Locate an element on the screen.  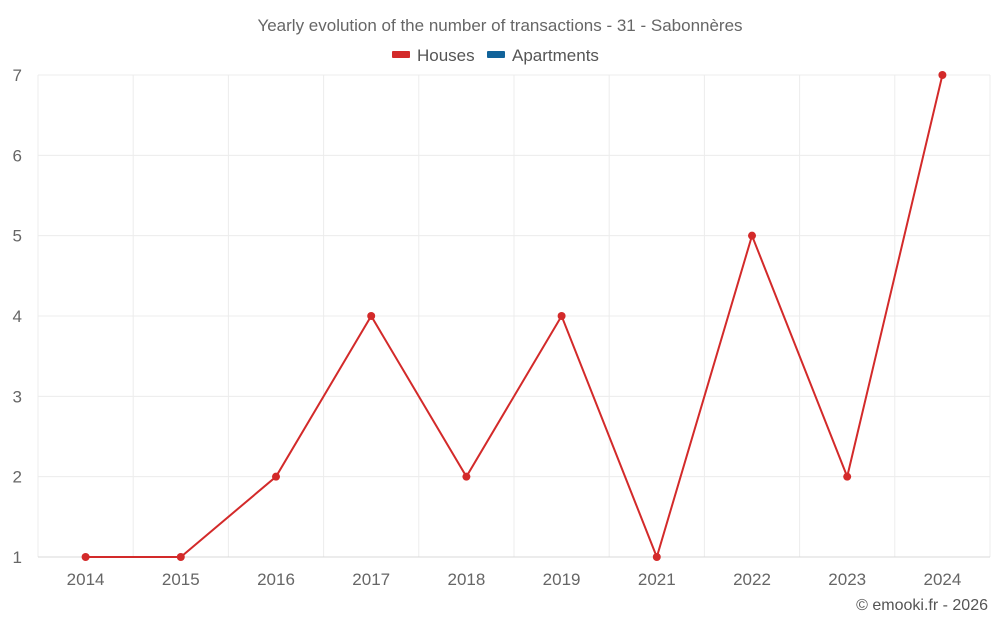
y-tick-label: 1 is located at coordinates (17, 557).